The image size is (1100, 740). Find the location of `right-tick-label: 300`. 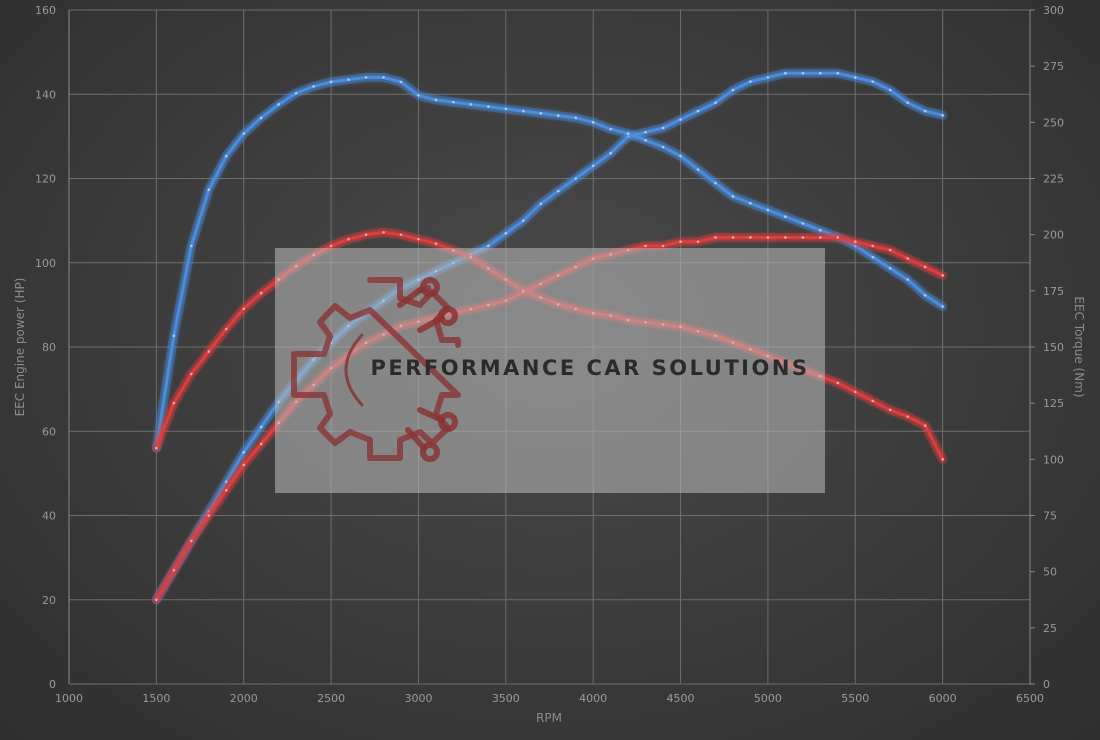

right-tick-label: 300 is located at coordinates (1053, 10).